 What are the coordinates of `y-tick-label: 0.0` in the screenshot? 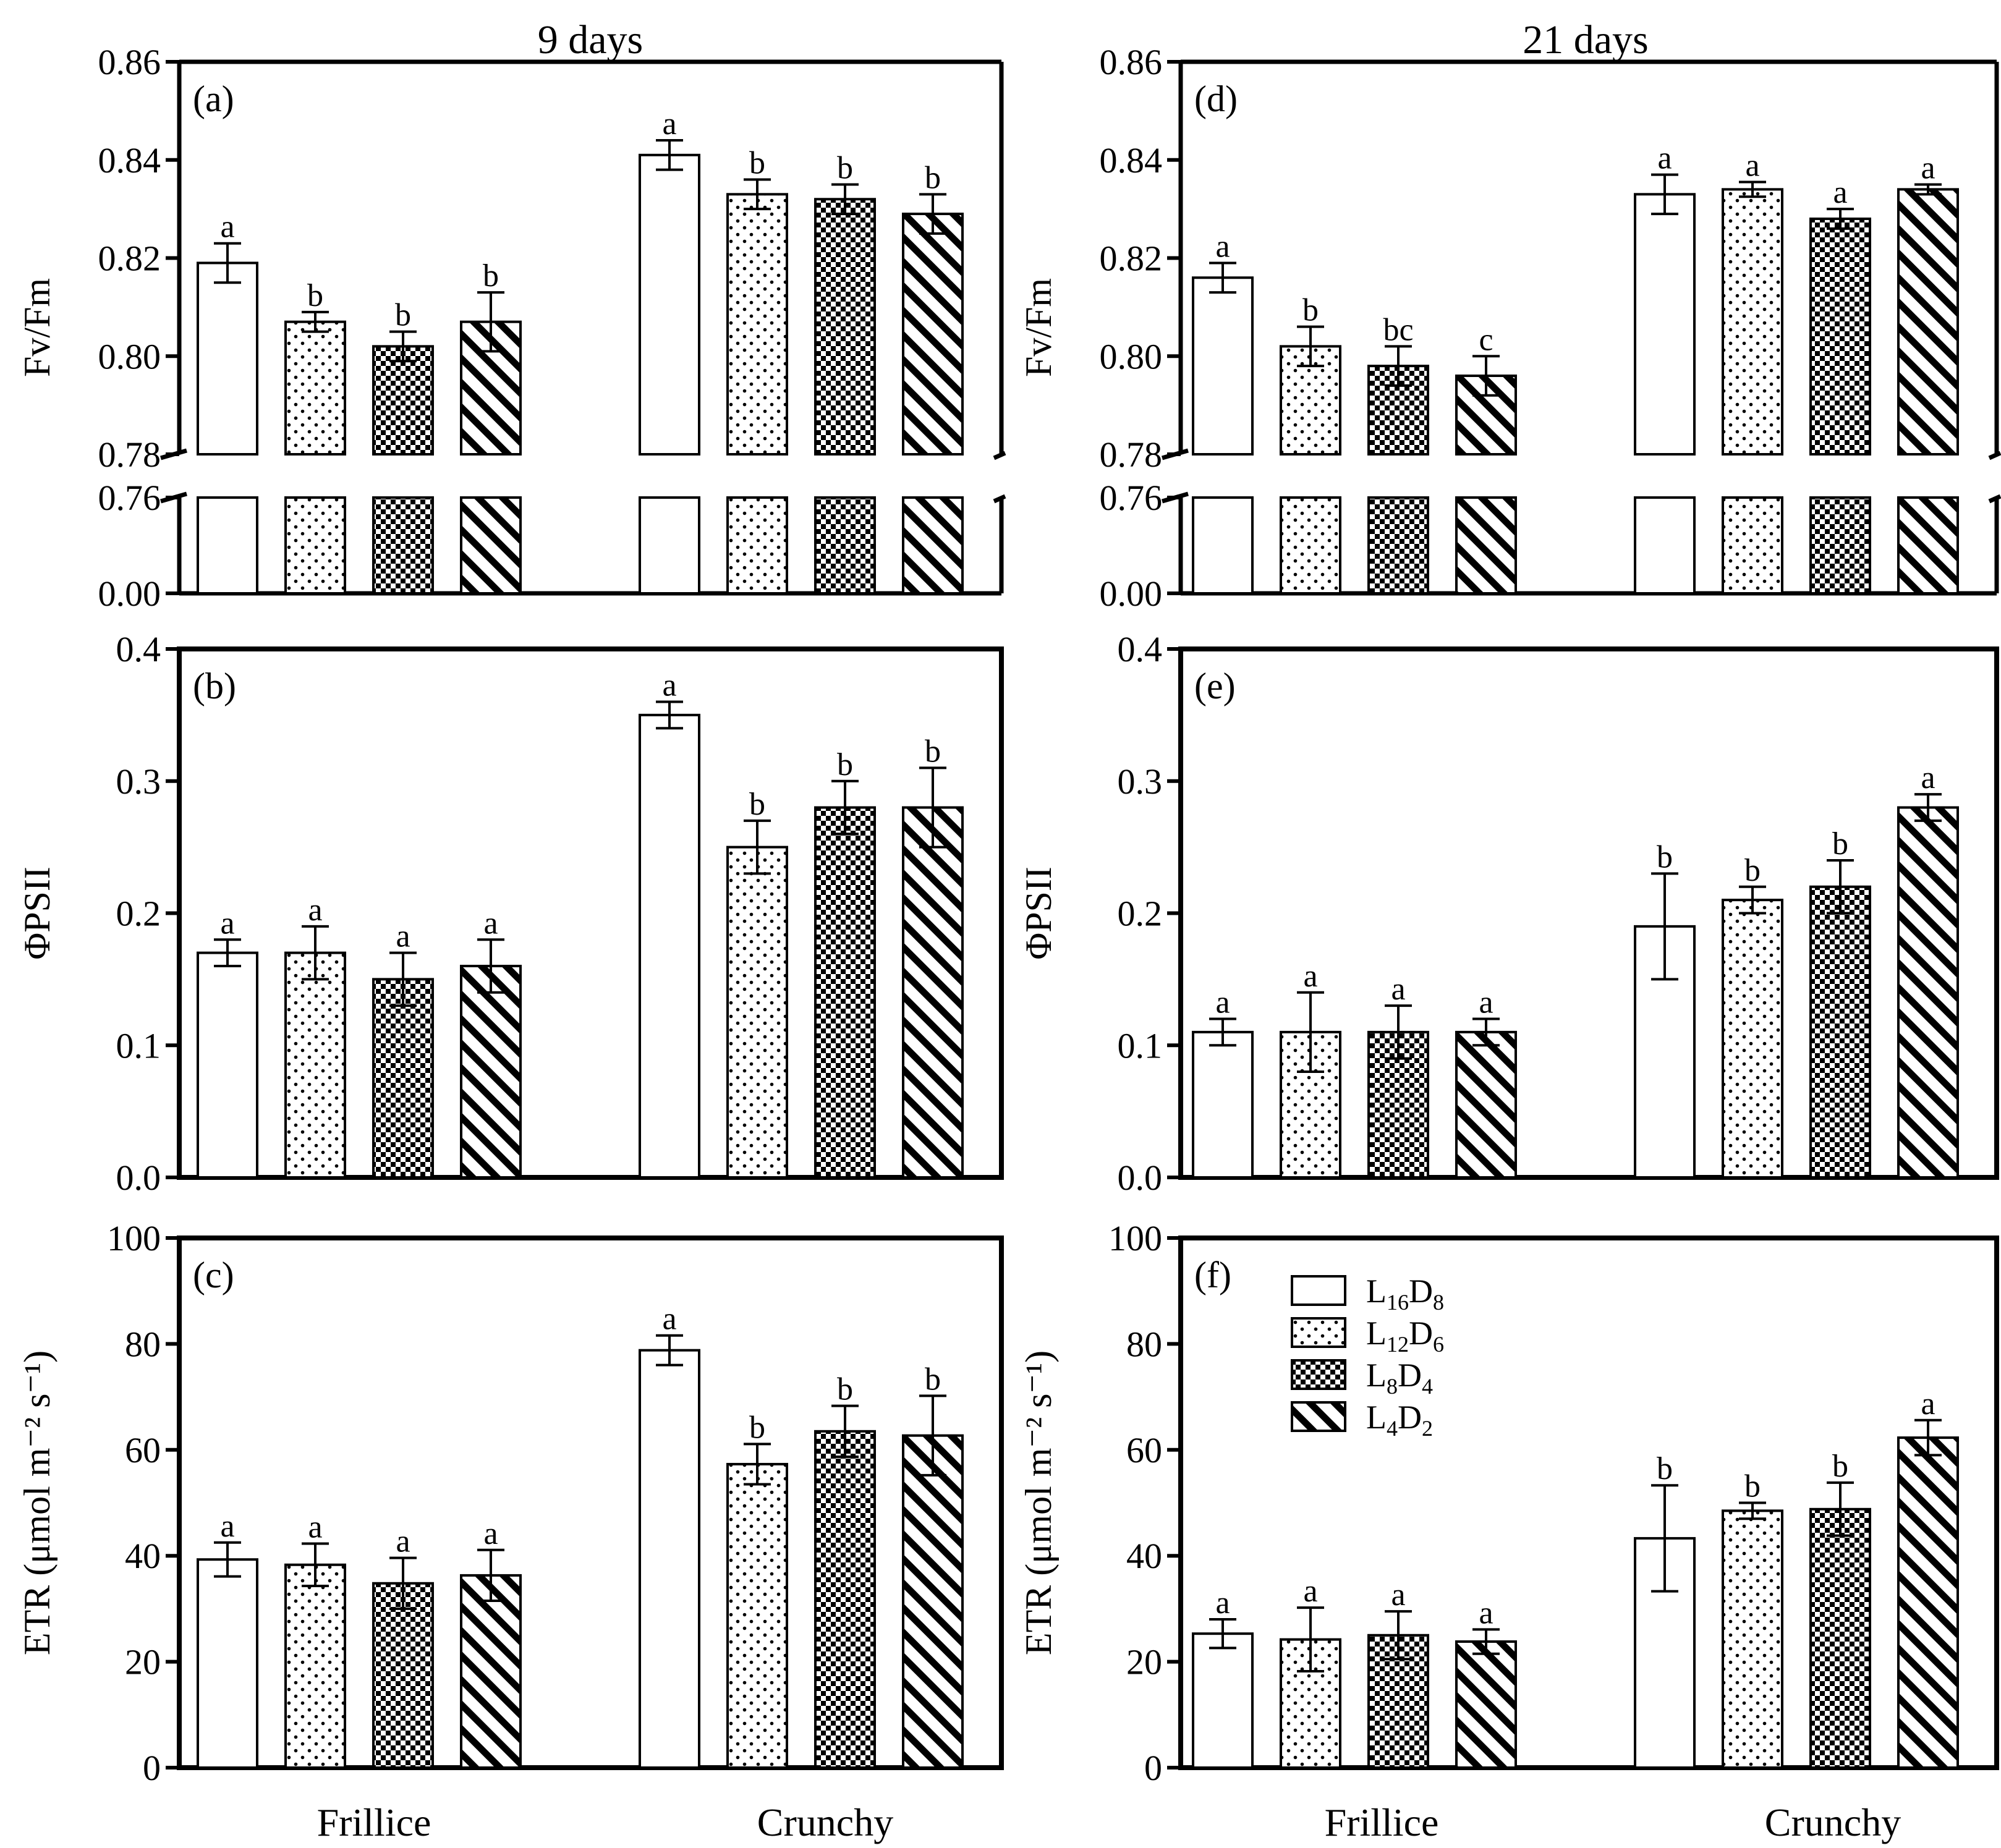 It's located at (138, 1178).